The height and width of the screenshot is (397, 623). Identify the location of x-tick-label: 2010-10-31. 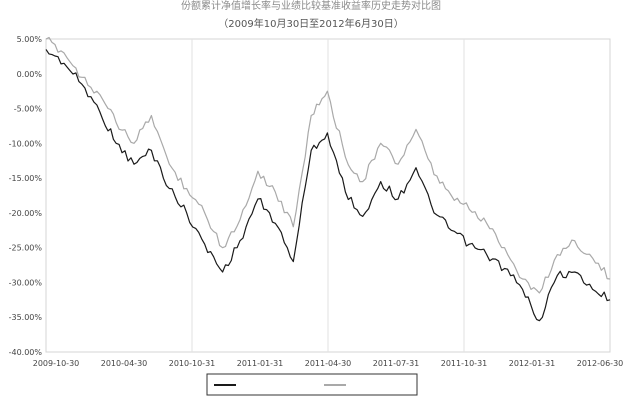
(192, 363).